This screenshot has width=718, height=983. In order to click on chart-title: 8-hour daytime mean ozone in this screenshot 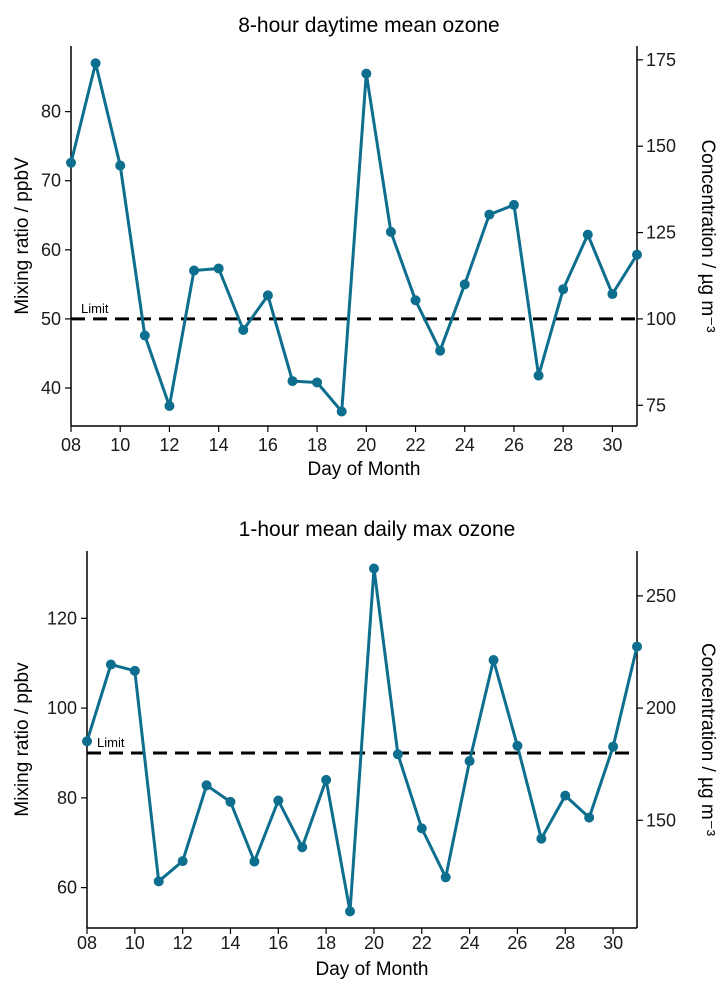, I will do `click(369, 25)`.